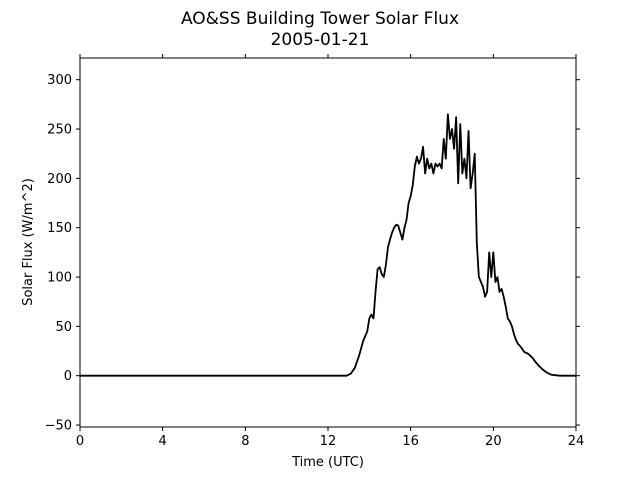 The height and width of the screenshot is (480, 640). Describe the element at coordinates (320, 40) in the screenshot. I see `chart-subtitle: 2005-01-21` at that location.